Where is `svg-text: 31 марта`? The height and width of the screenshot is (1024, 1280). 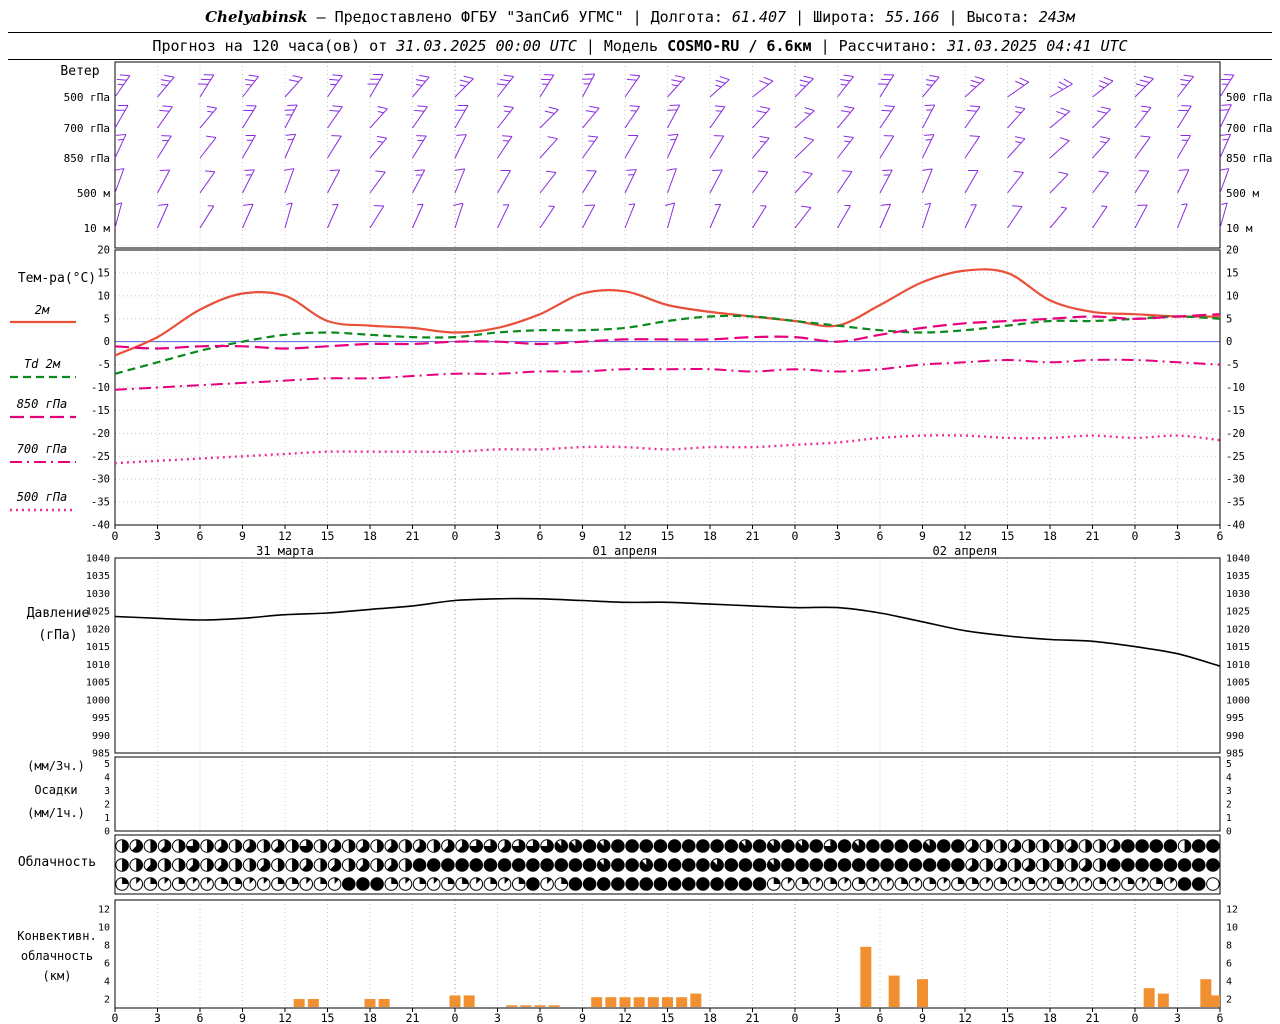
svg-text: 31 марта is located at coordinates (285, 551).